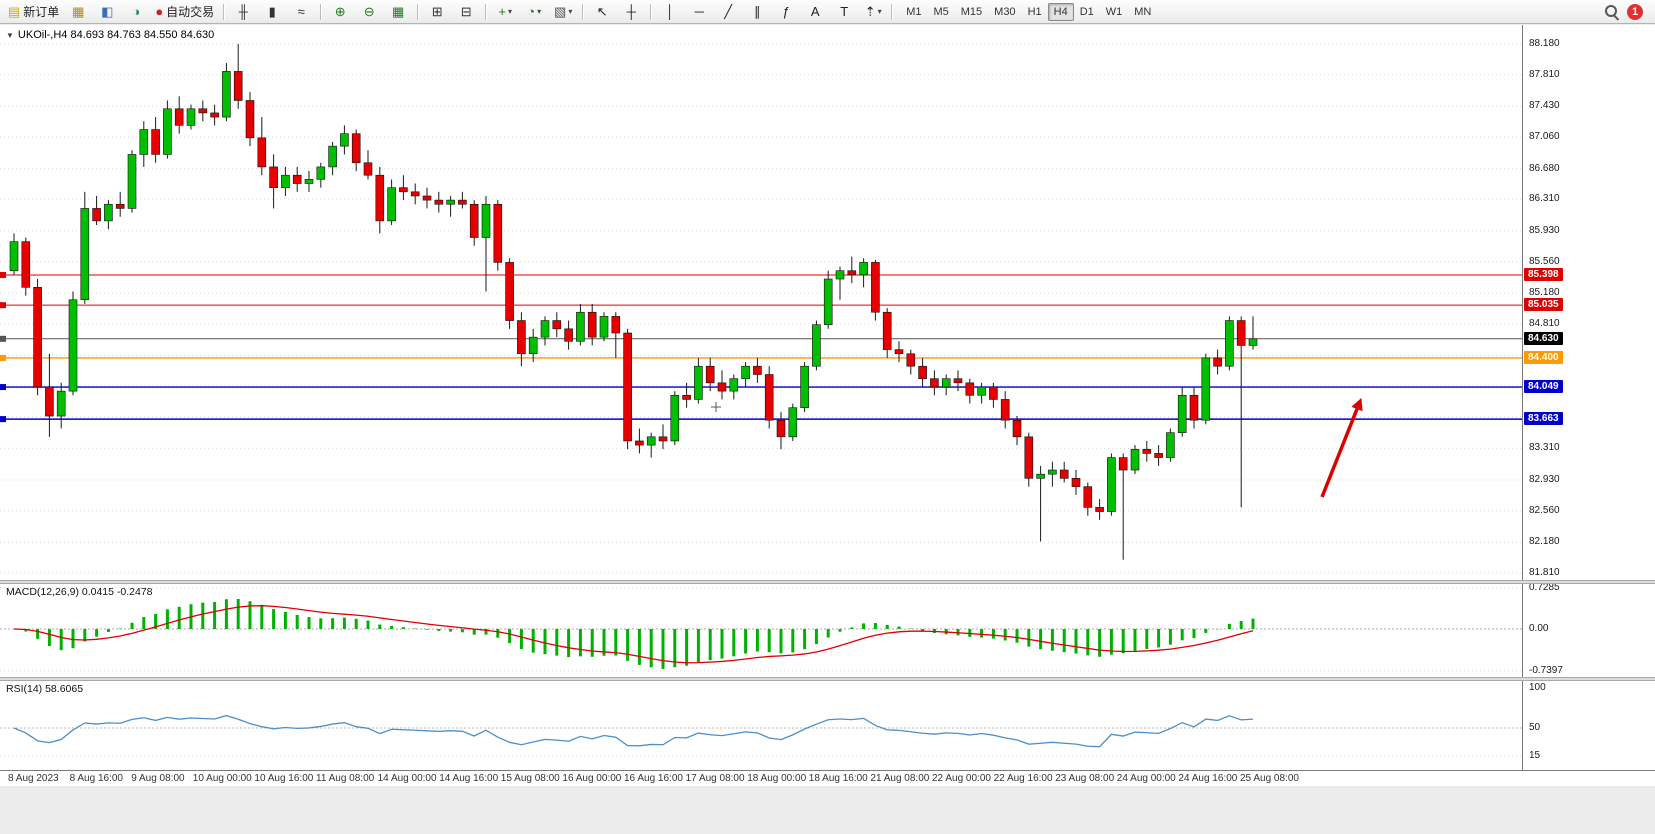 This screenshot has width=1655, height=834. I want to click on text-label-icon: T, so click(844, 12).